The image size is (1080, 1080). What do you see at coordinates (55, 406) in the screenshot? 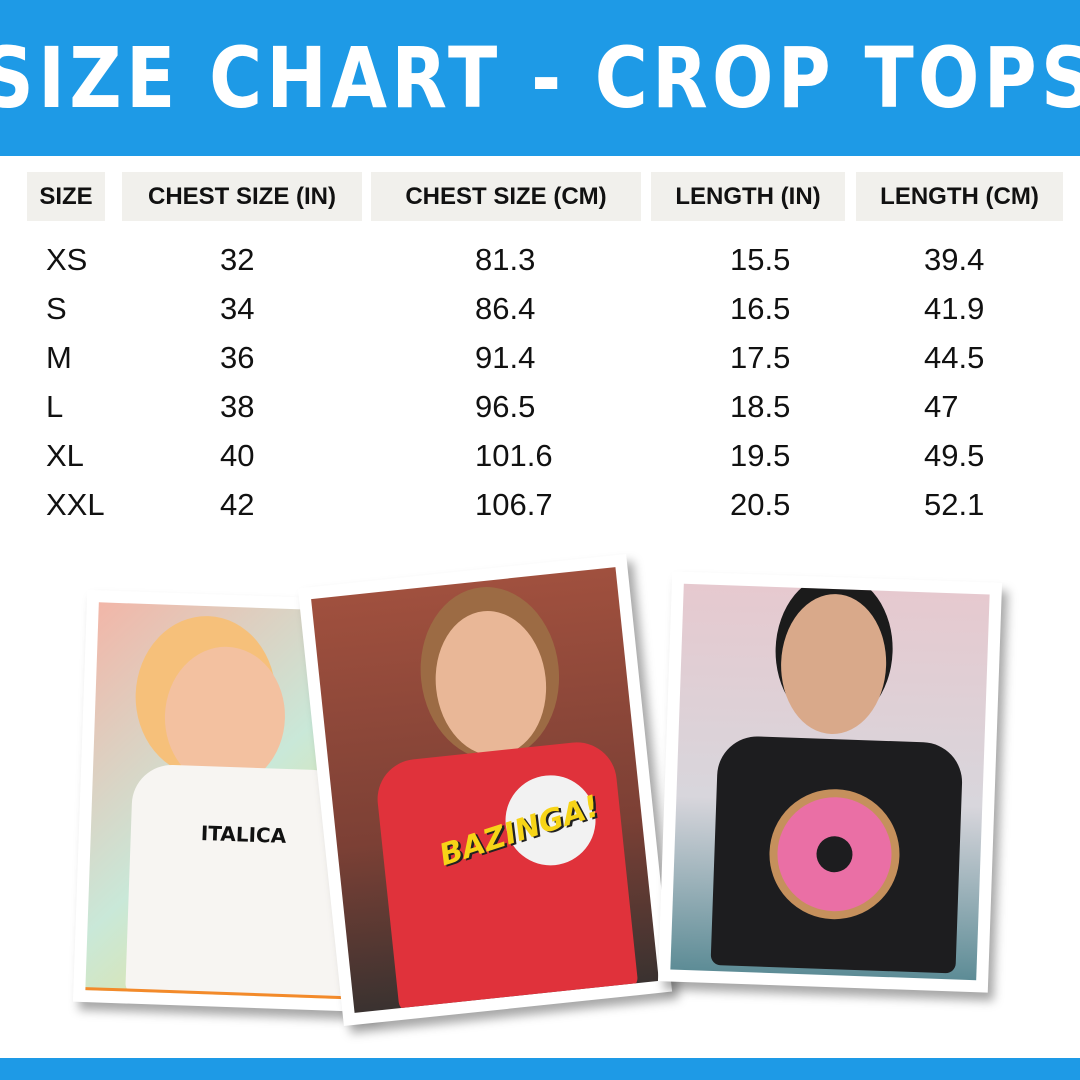
I see `table-cell: L` at bounding box center [55, 406].